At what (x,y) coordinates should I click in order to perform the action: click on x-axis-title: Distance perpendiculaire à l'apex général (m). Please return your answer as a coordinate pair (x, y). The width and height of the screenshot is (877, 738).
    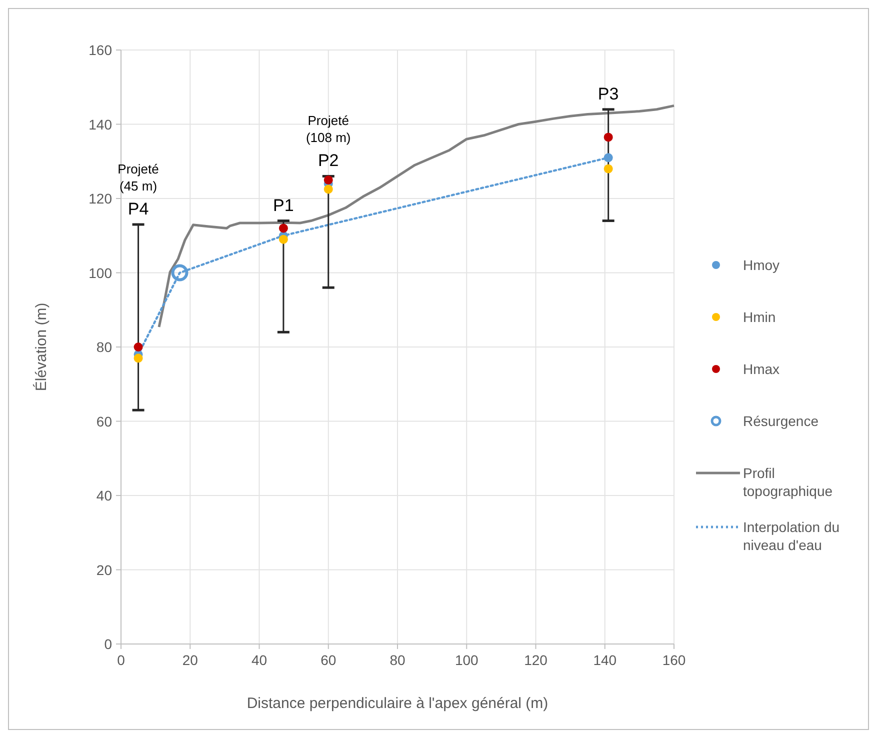
    Looking at the image, I should click on (397, 703).